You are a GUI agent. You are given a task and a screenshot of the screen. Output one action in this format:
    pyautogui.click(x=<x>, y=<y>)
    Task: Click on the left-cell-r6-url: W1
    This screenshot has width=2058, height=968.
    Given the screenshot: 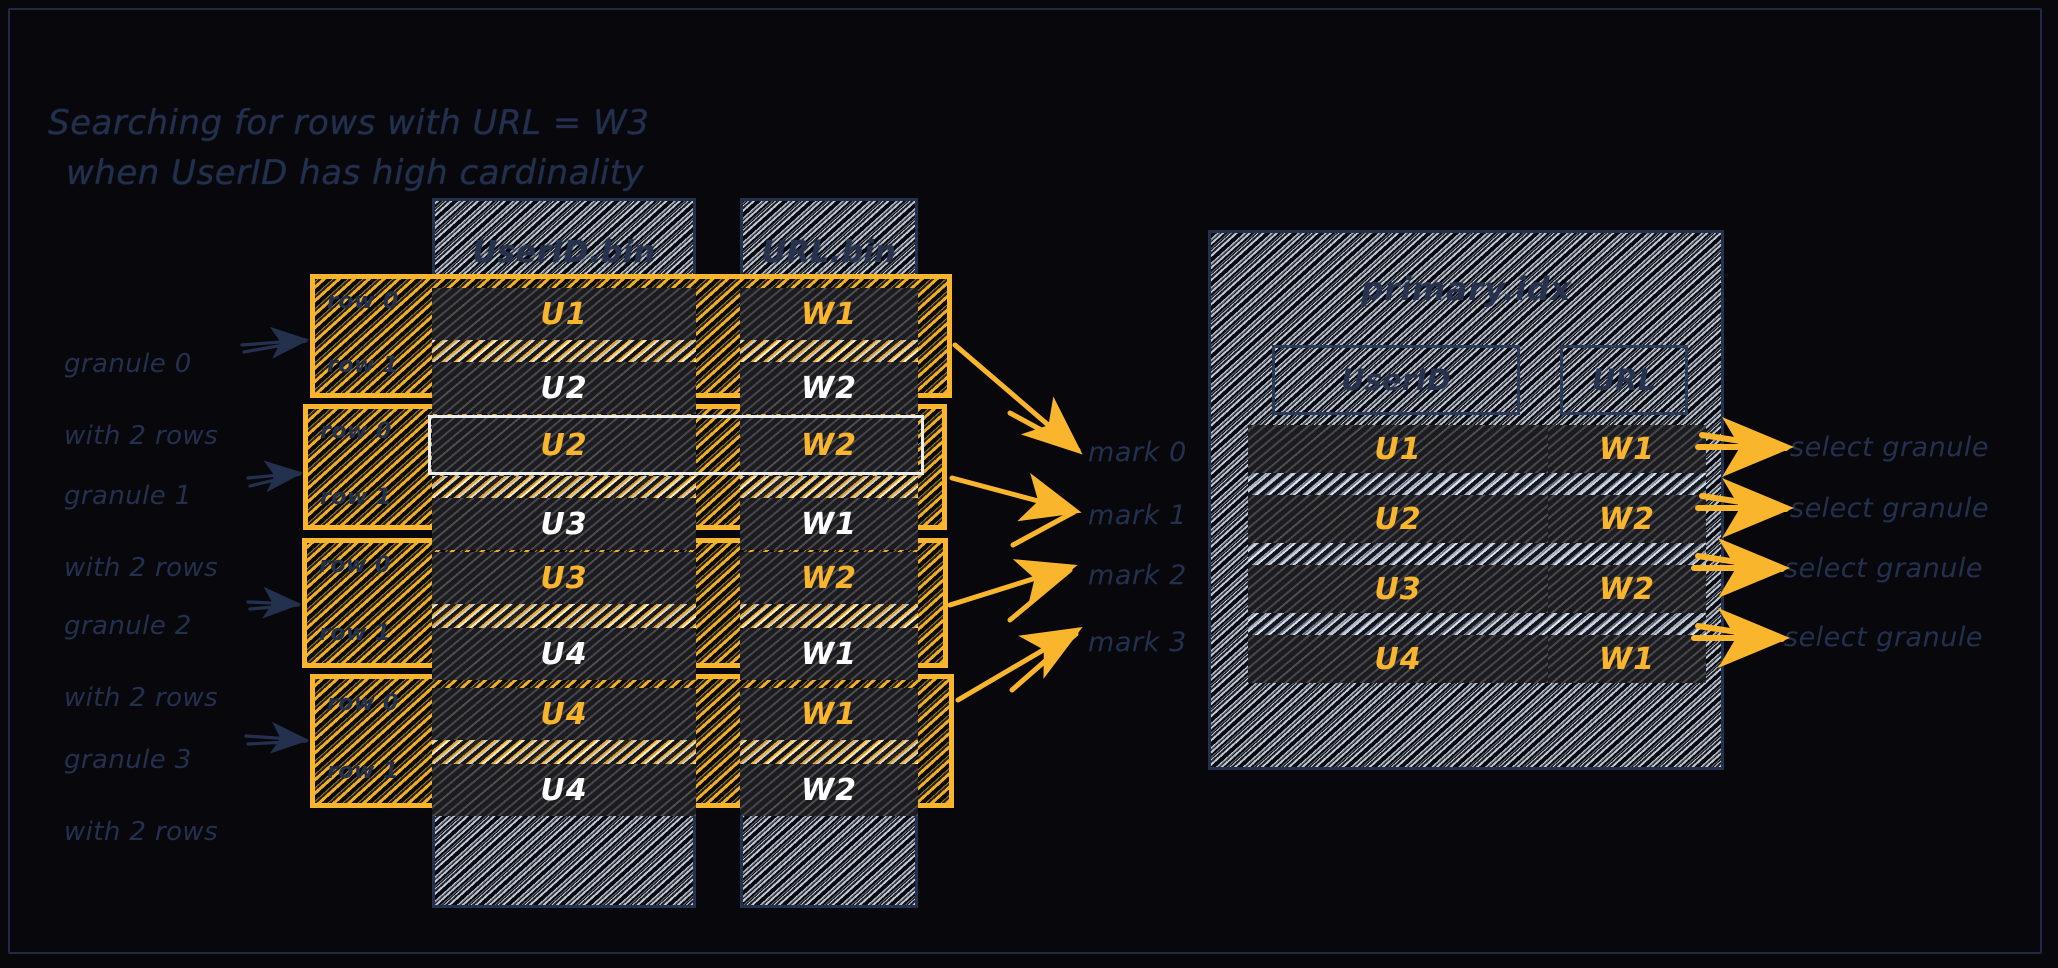 What is the action you would take?
    pyautogui.click(x=829, y=714)
    